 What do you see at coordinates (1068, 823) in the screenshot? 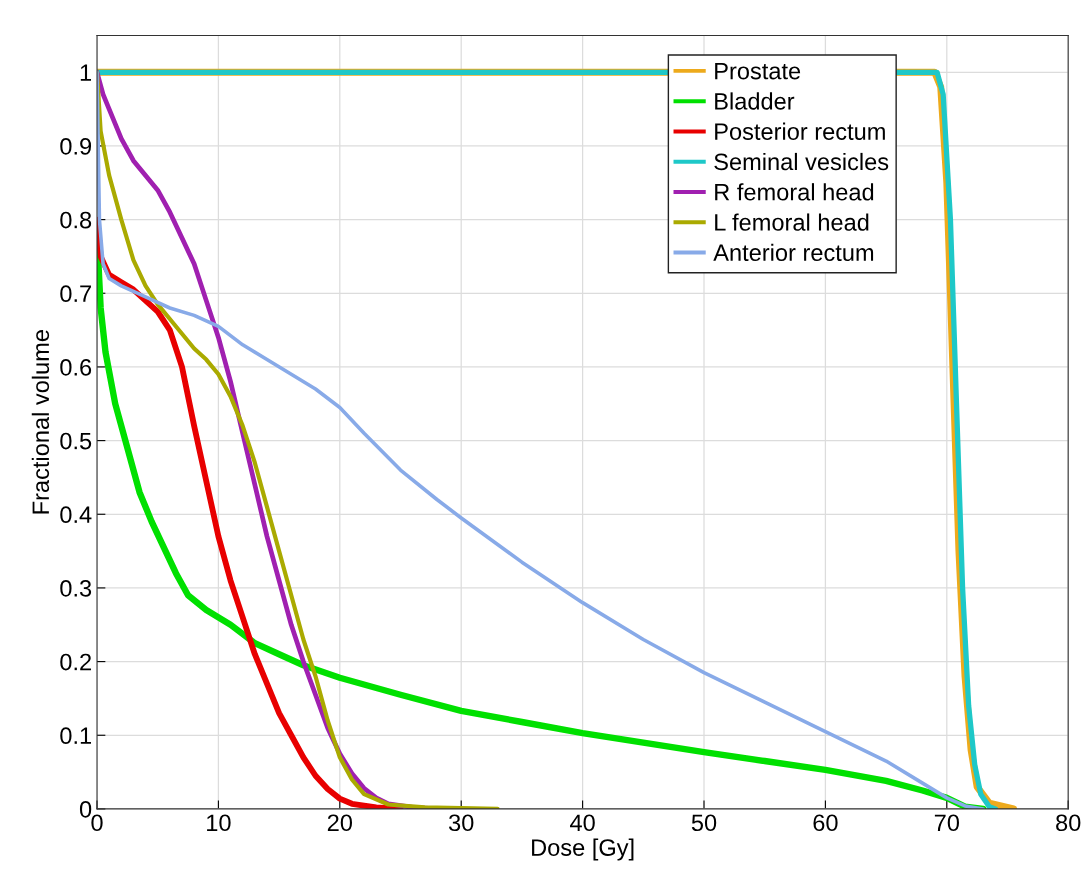
I see `x-tick-label: 80` at bounding box center [1068, 823].